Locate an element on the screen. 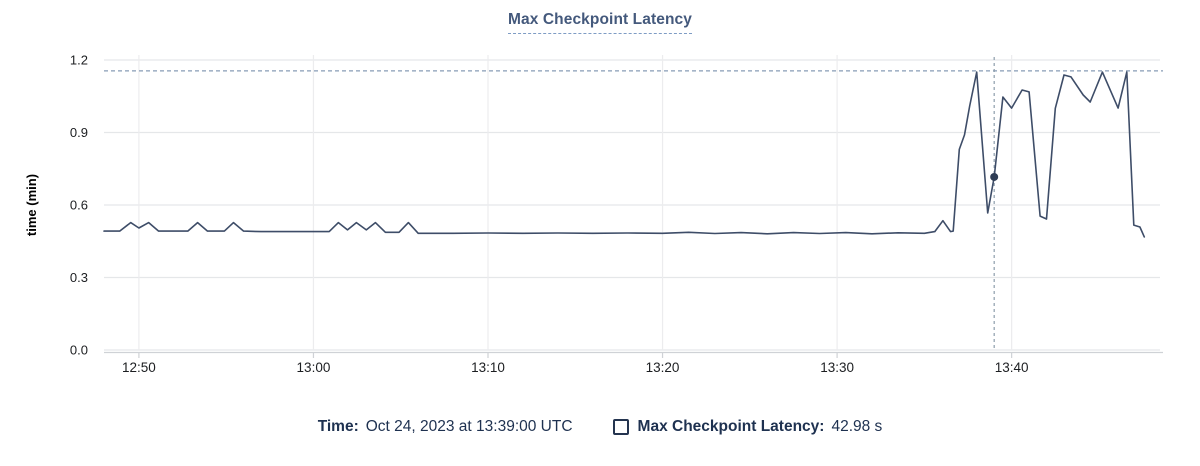  chart-title: Max Checkpoint Latency is located at coordinates (600, 22).